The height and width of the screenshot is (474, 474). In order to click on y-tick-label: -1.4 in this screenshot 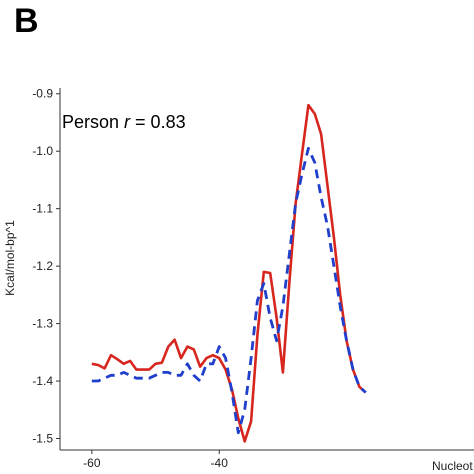, I will do `click(42, 381)`.